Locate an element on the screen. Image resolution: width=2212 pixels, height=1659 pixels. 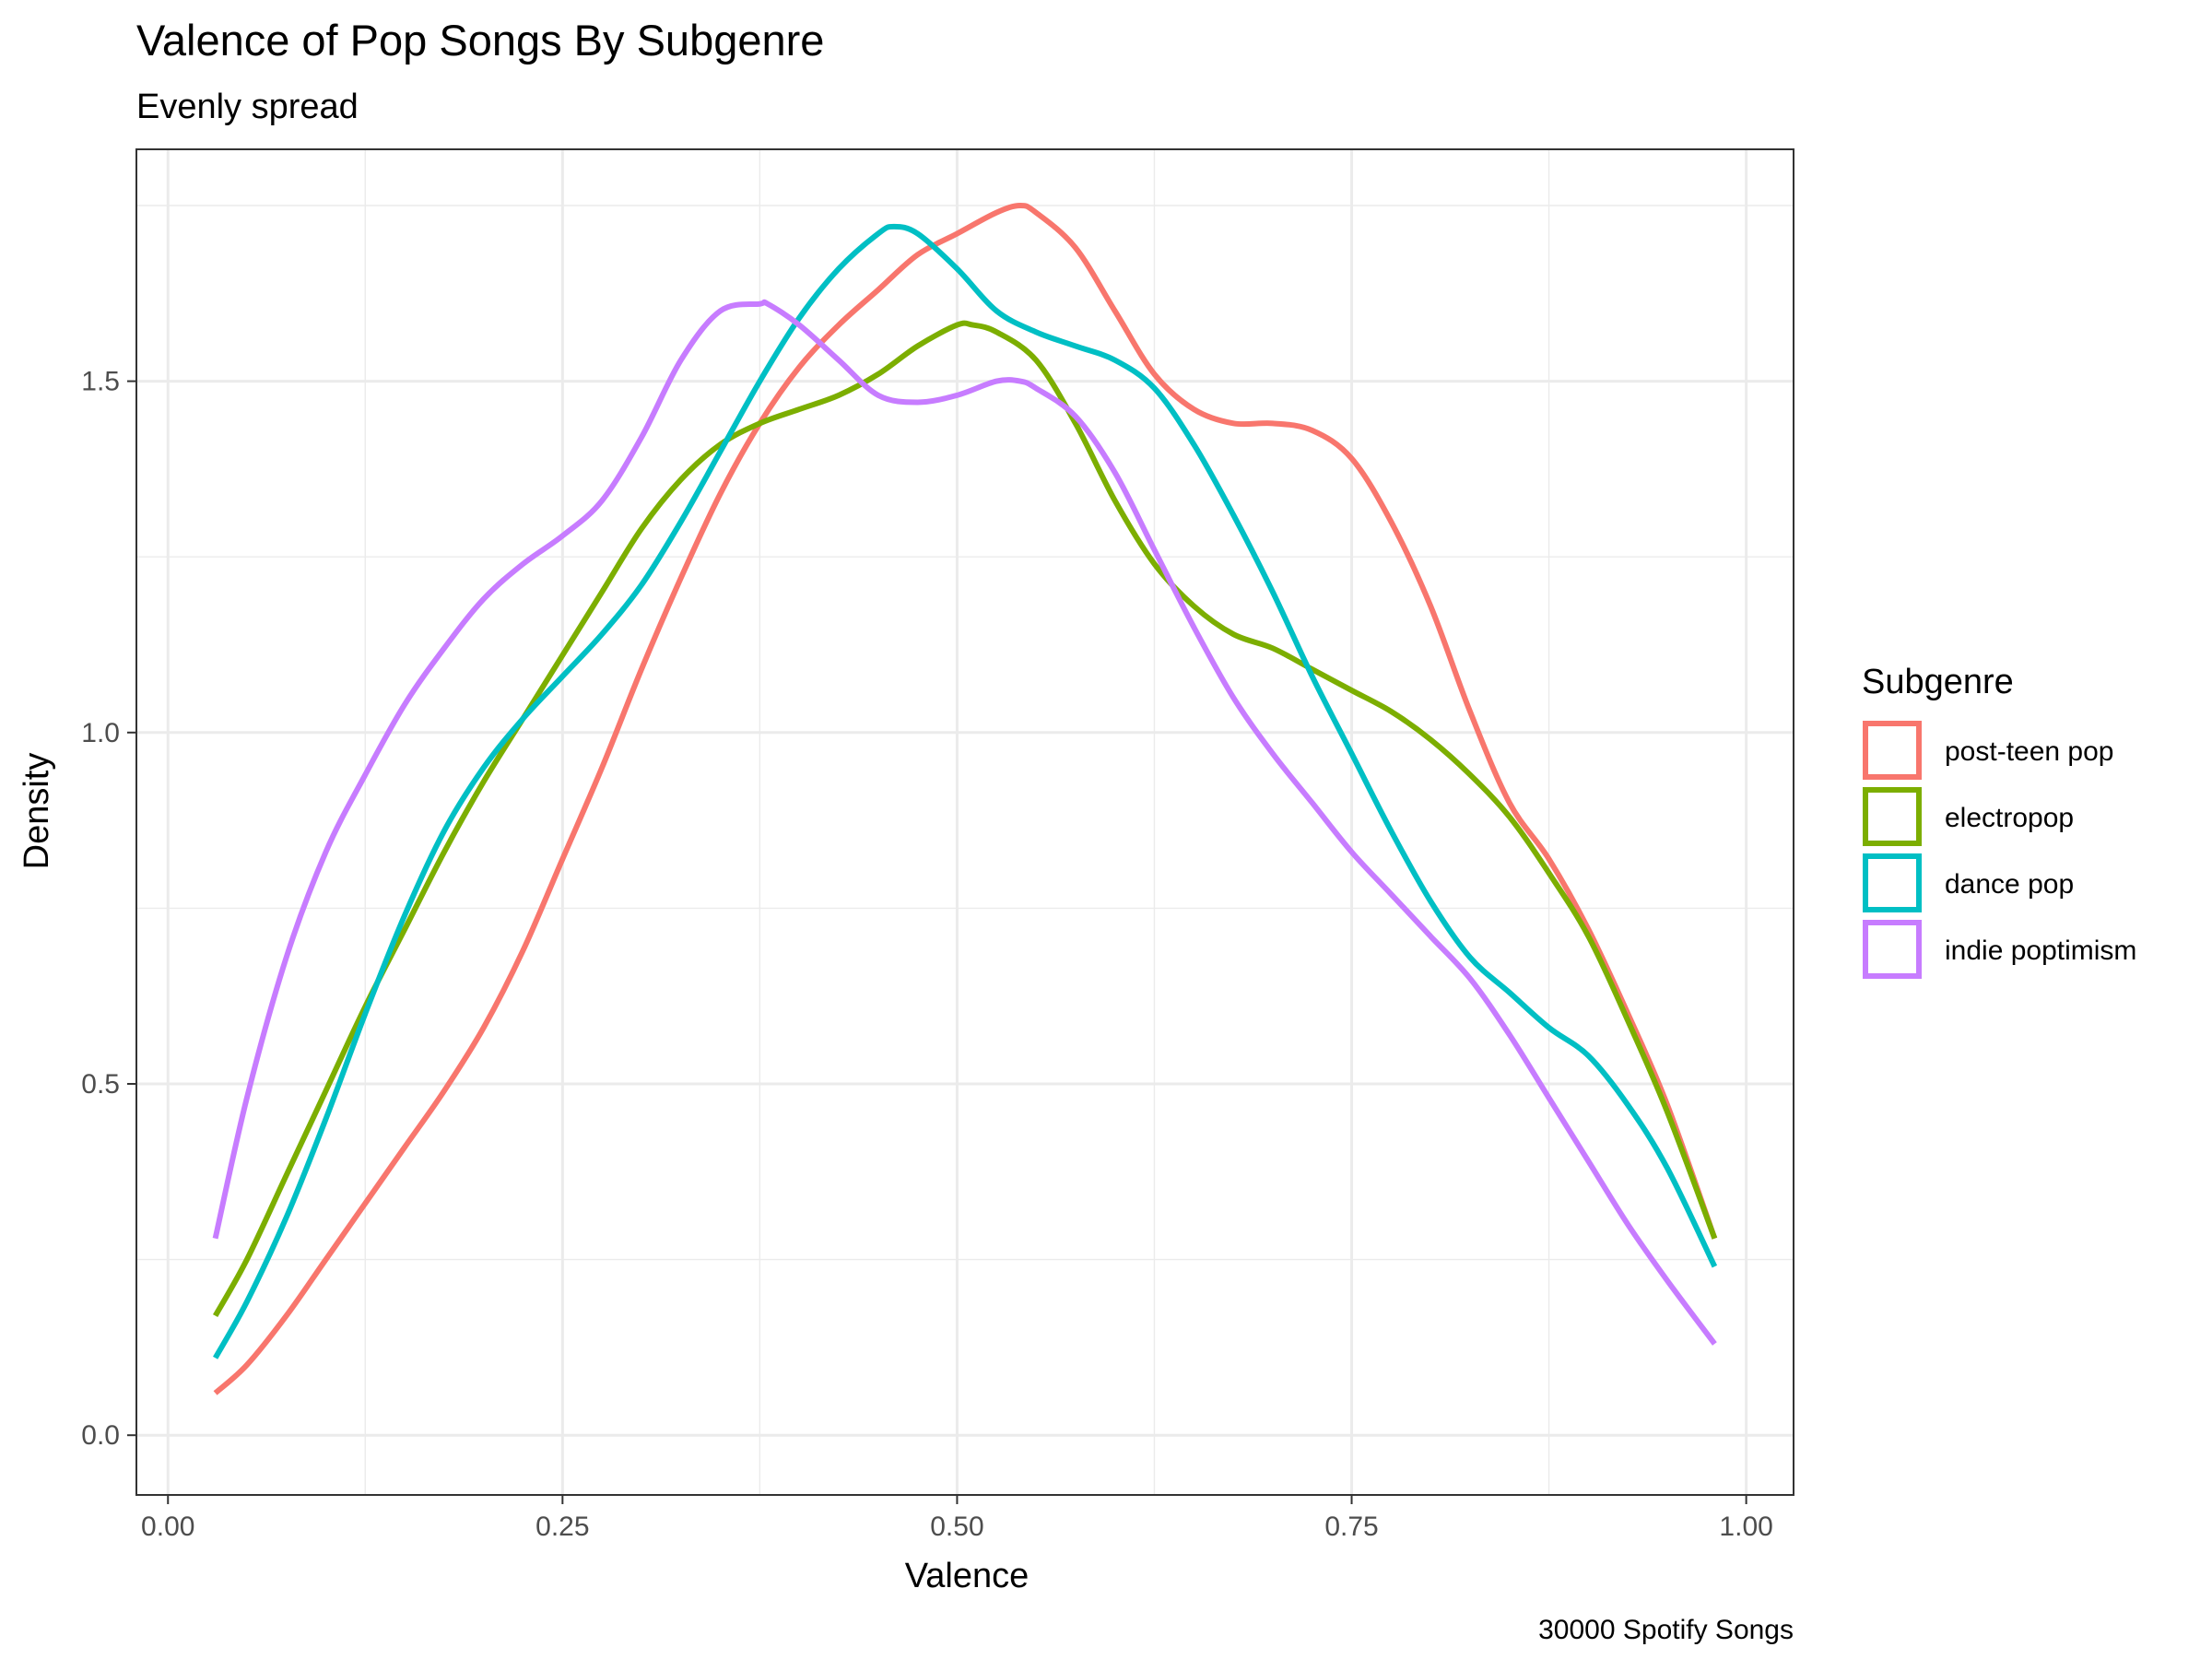
legend-label-electropop: electropop is located at coordinates (2009, 818).